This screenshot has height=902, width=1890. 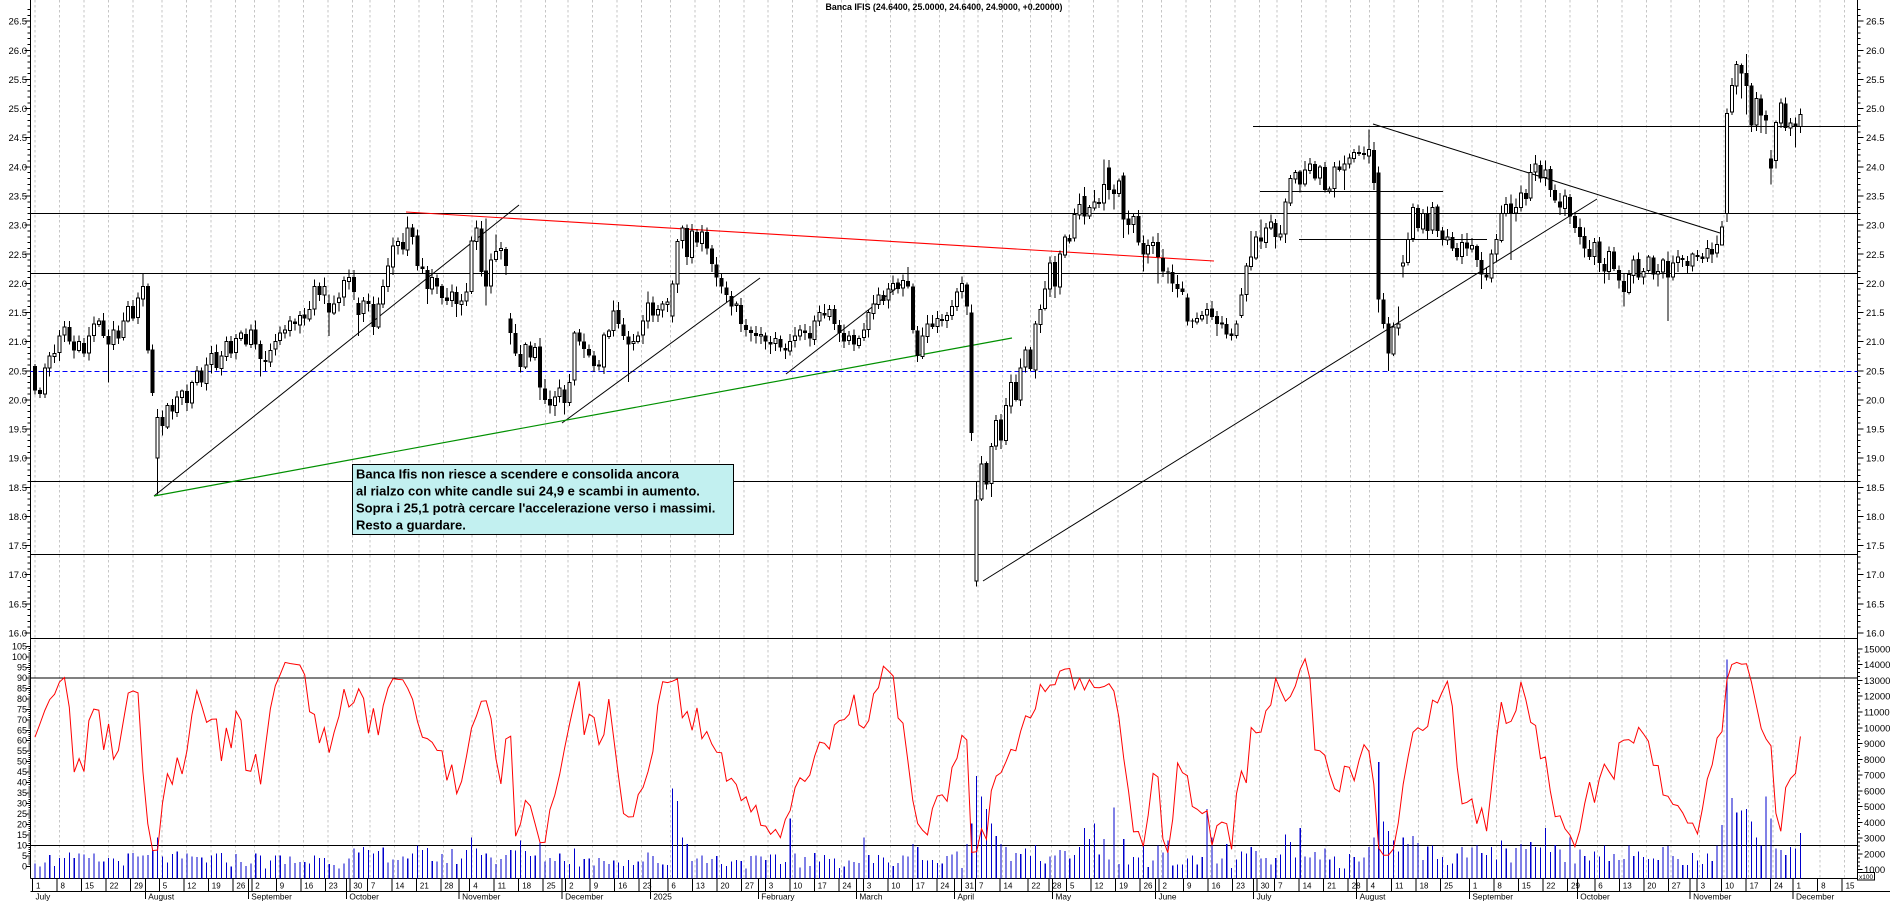 I want to click on svg-text: 9000, so click(x=1874, y=744).